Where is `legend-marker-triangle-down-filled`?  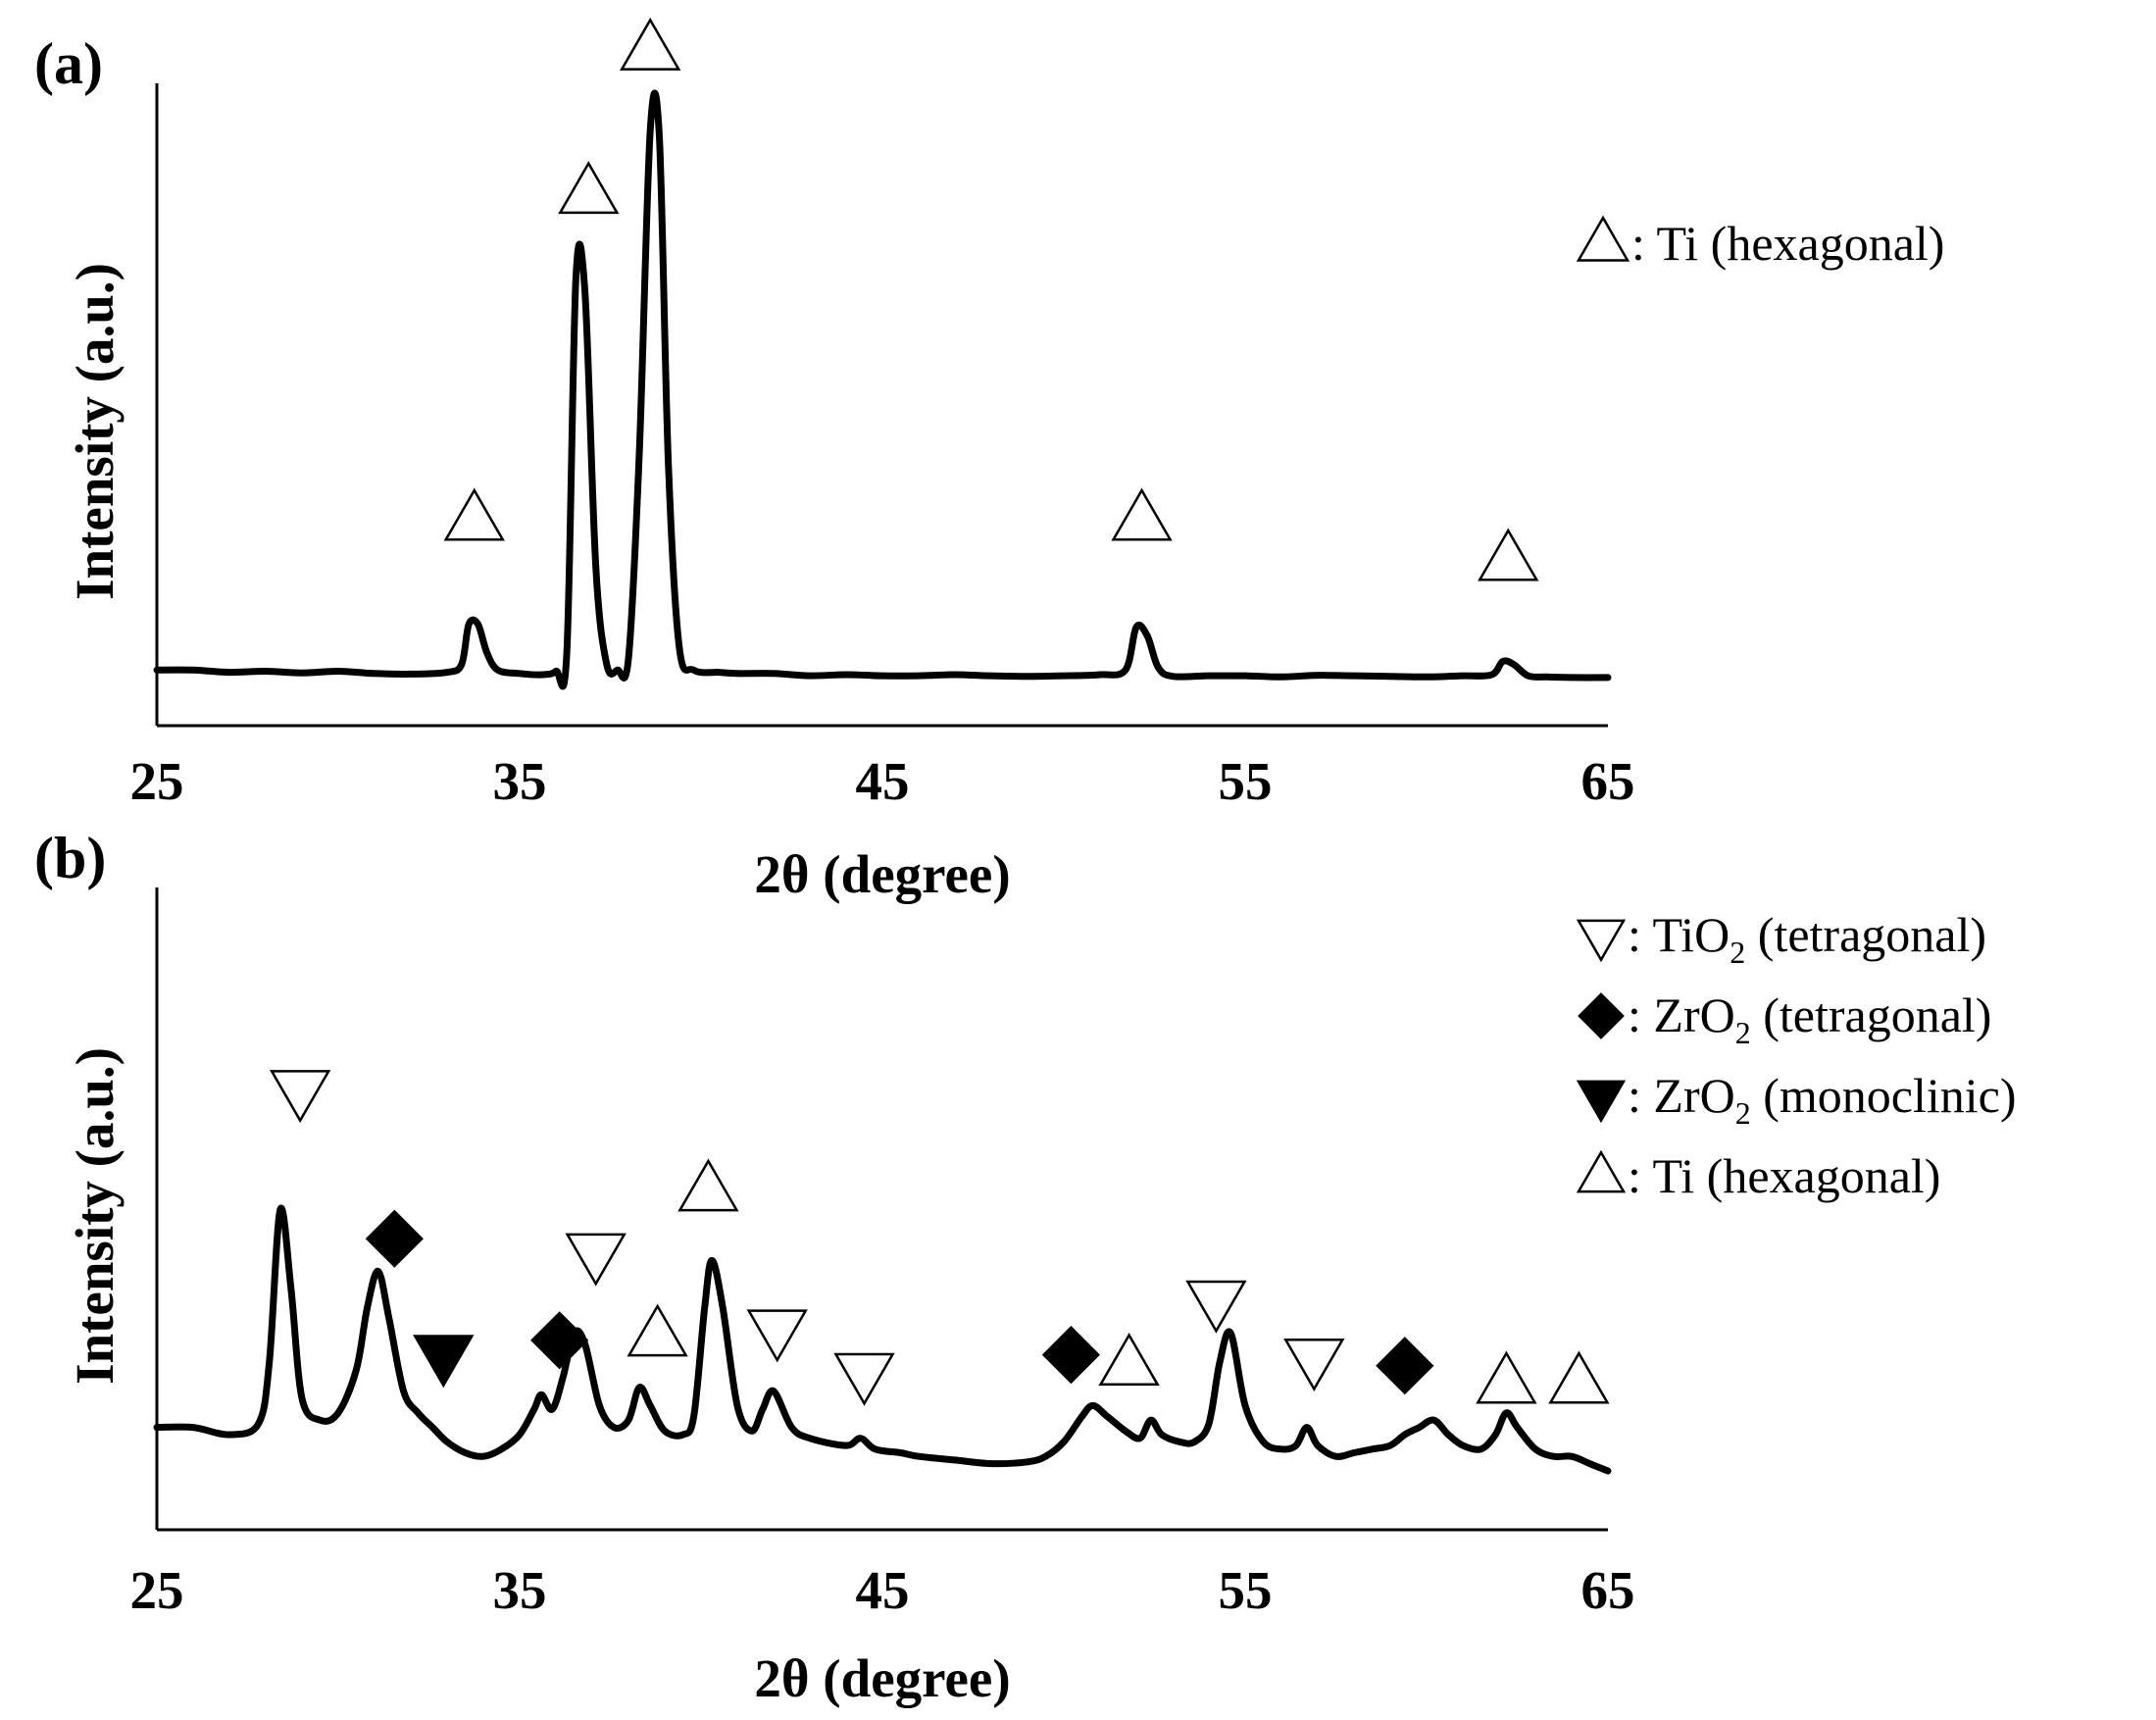 legend-marker-triangle-down-filled is located at coordinates (1601, 1102).